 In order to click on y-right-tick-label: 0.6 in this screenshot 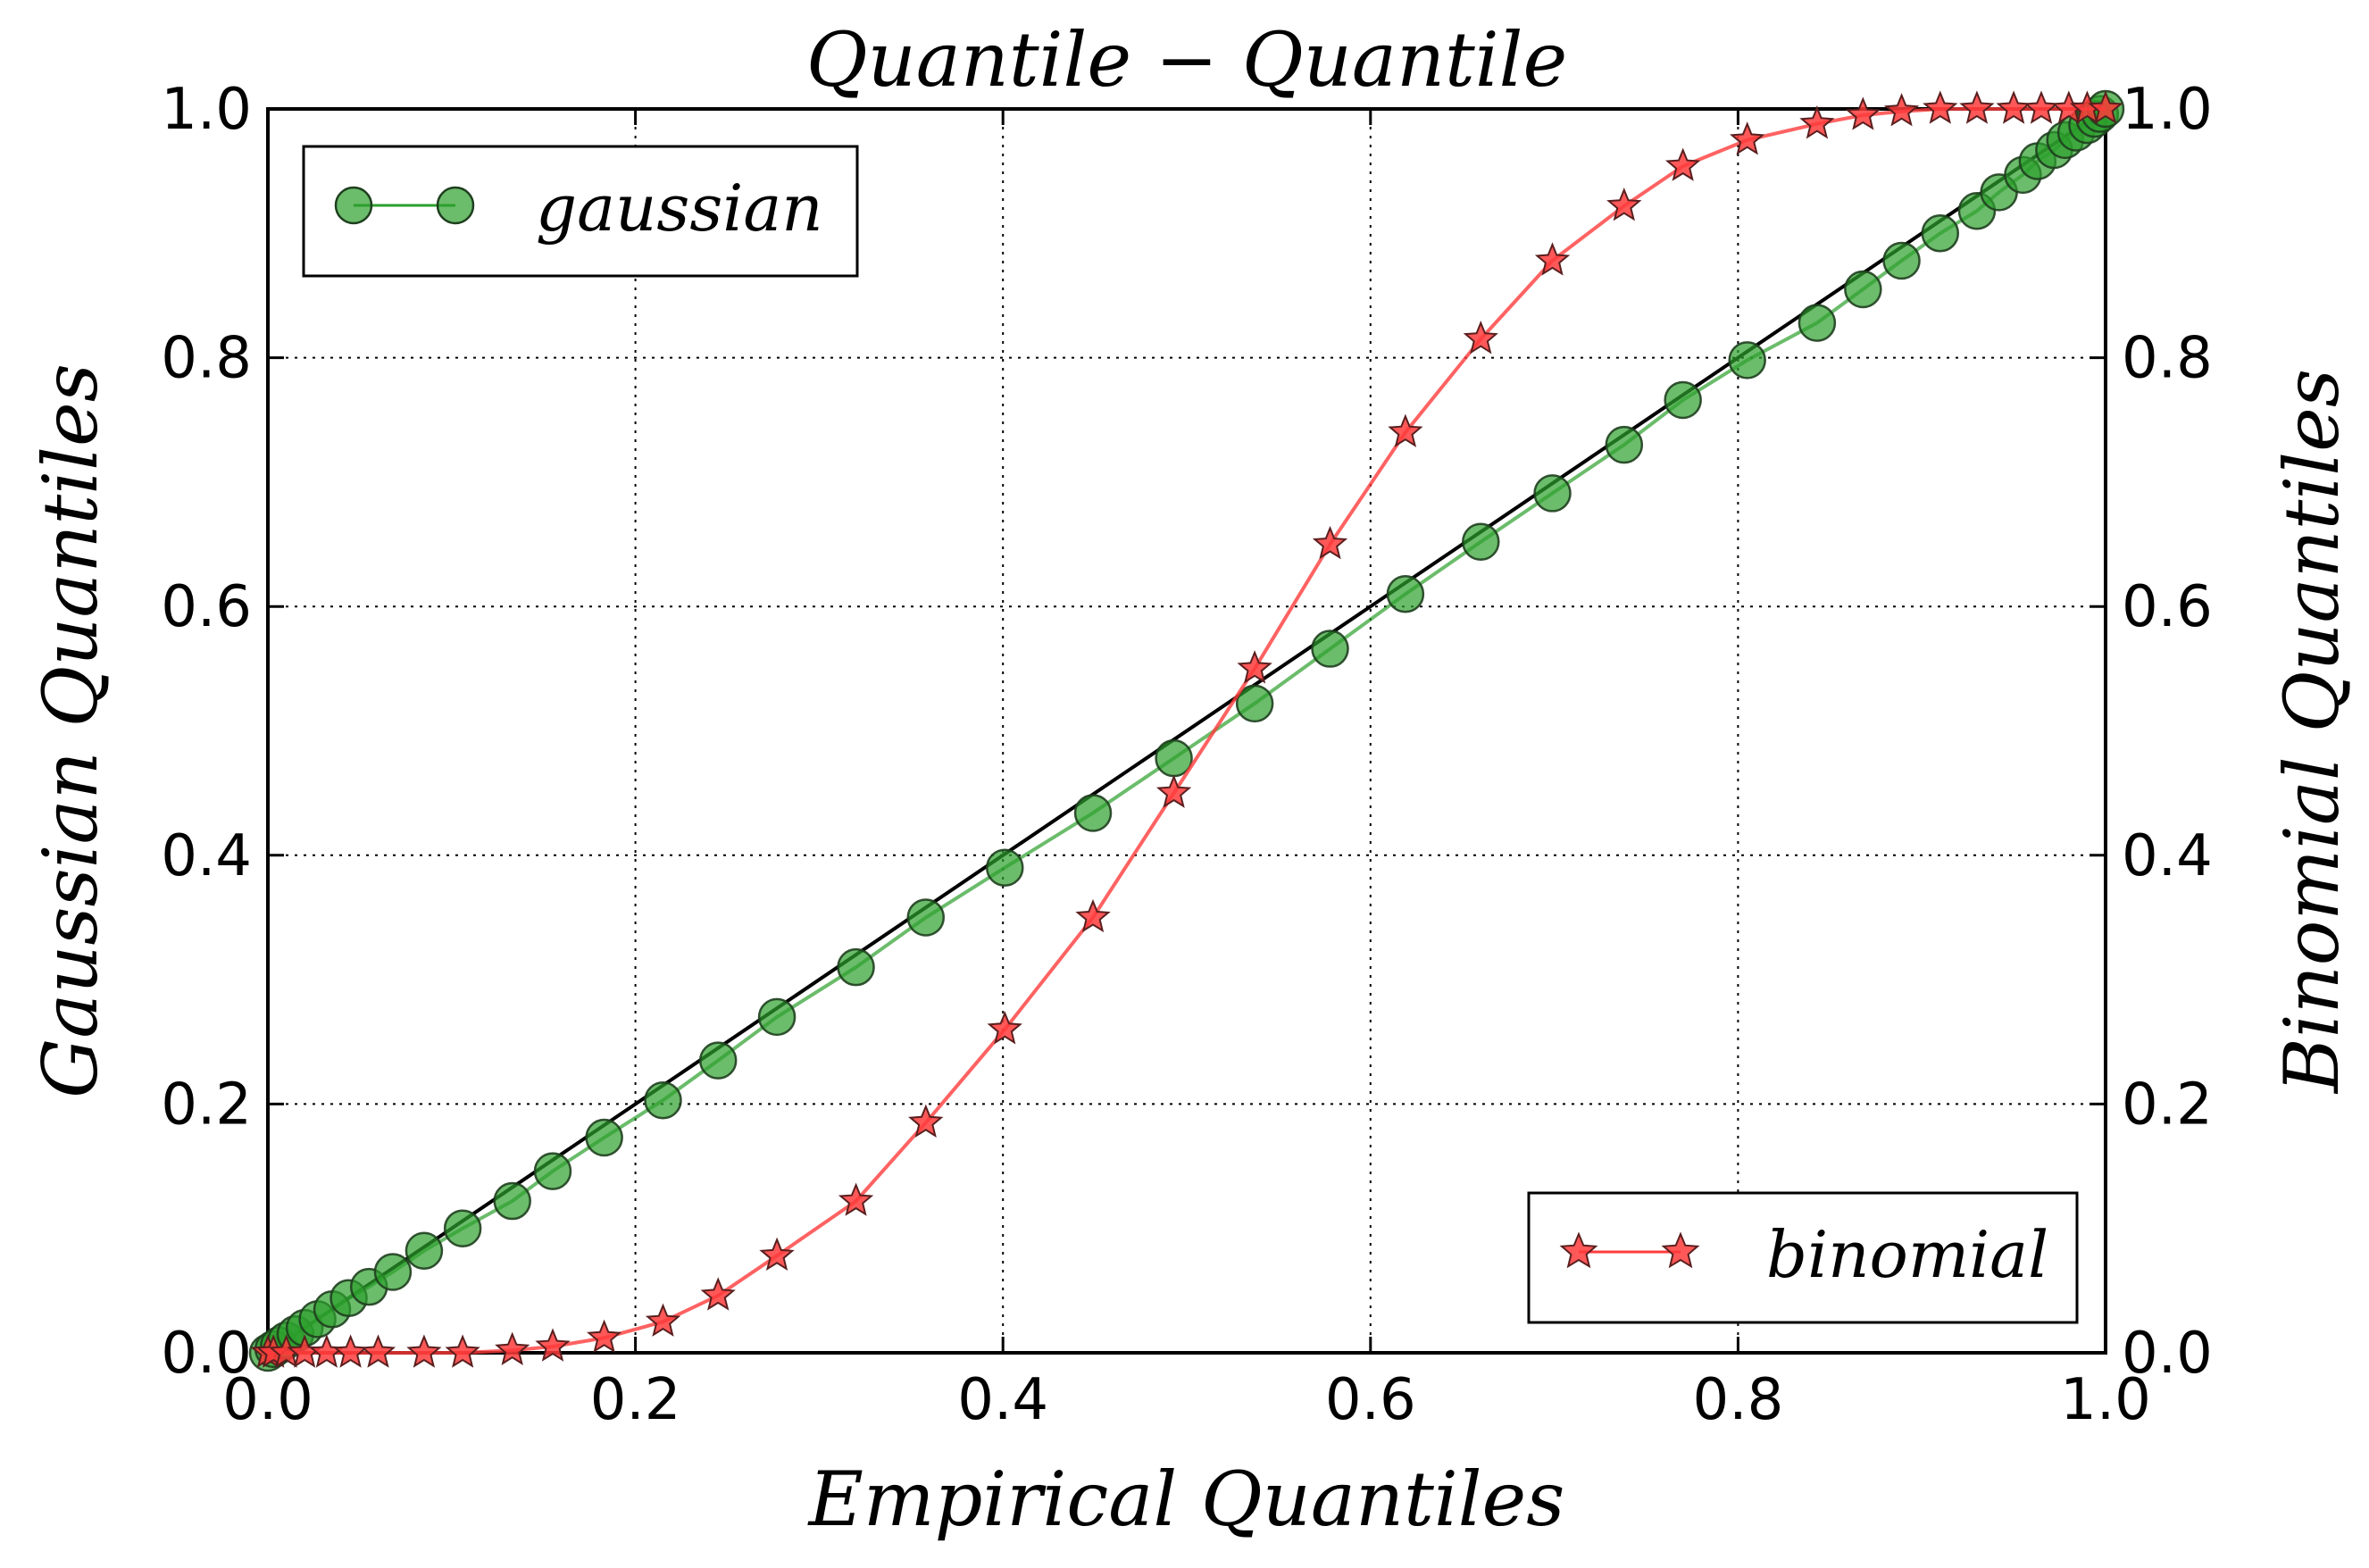, I will do `click(2167, 607)`.